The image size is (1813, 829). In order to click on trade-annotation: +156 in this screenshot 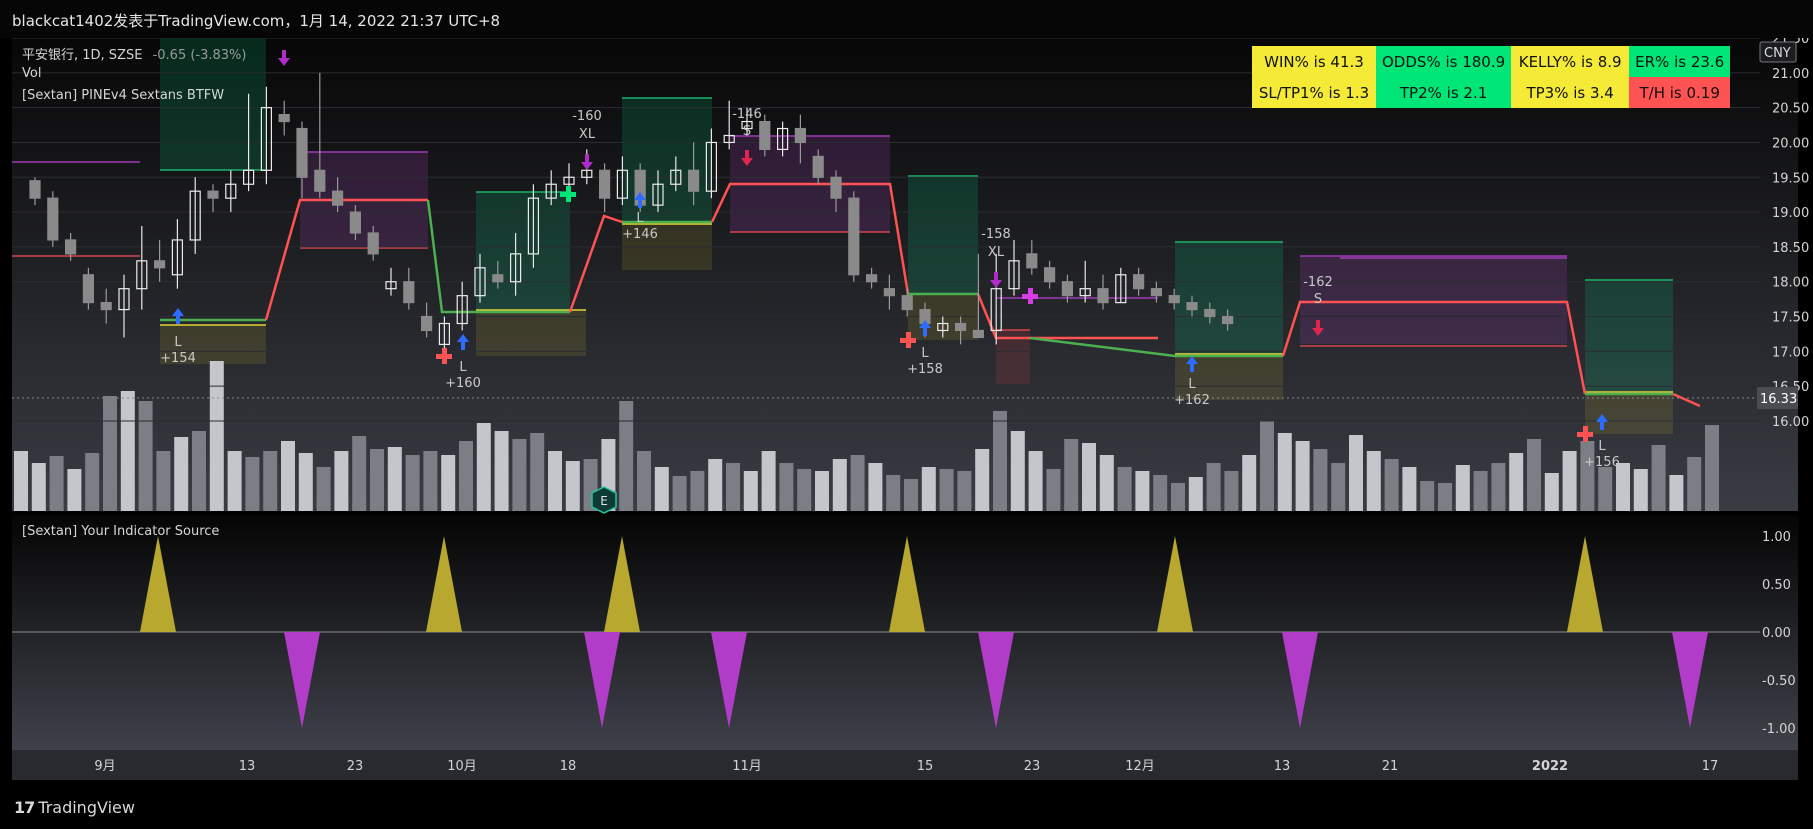, I will do `click(1602, 462)`.